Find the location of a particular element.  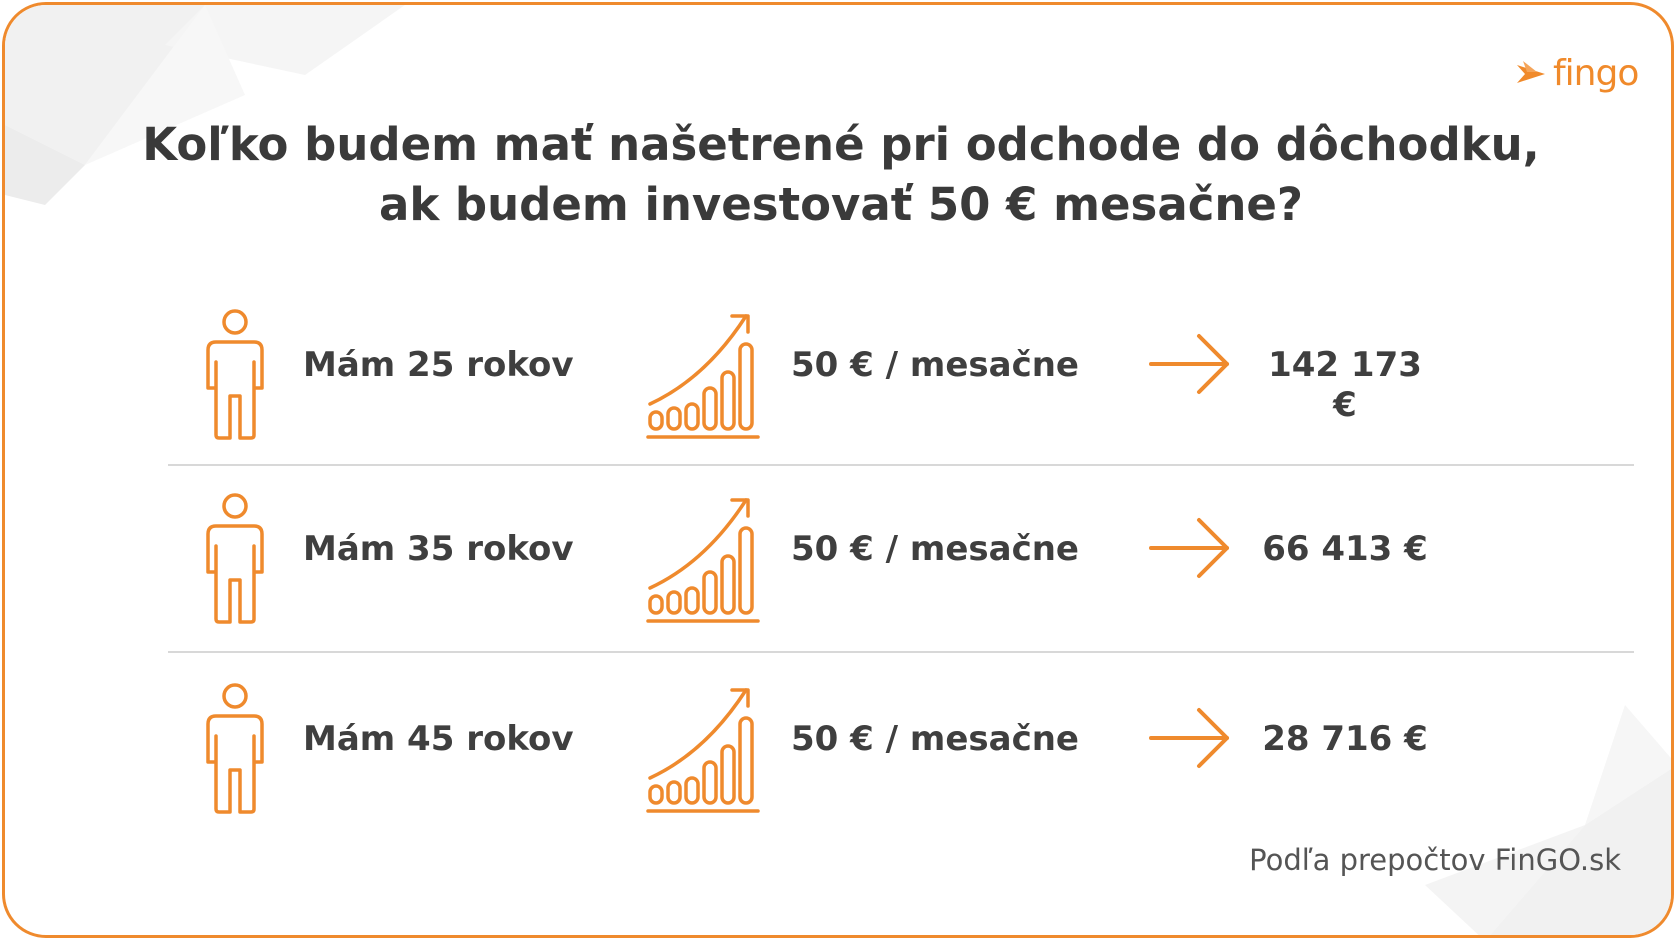

savings-result: 66 413 € is located at coordinates (1345, 549).